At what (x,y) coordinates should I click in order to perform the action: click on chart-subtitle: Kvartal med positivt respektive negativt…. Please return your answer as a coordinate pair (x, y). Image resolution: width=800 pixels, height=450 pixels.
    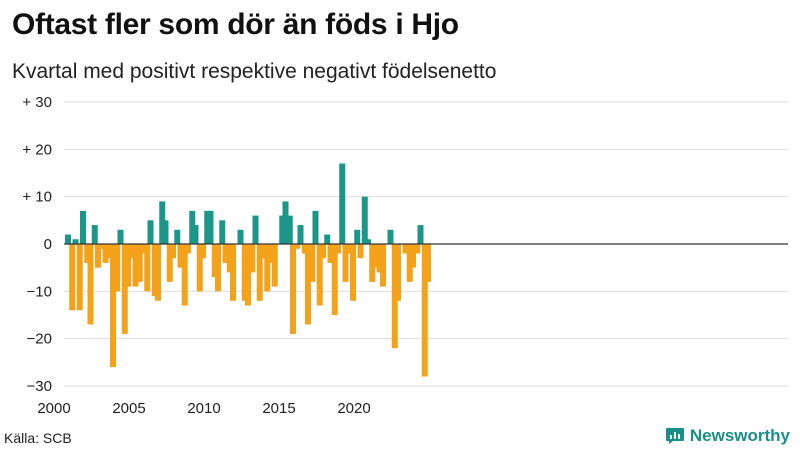
    Looking at the image, I should click on (254, 71).